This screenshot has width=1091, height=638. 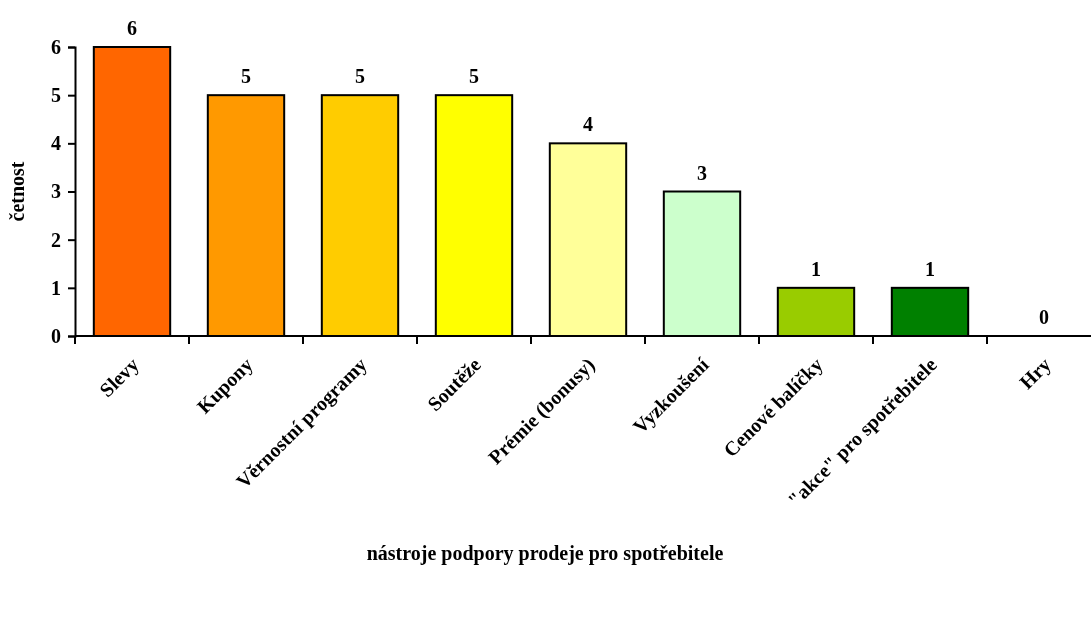 What do you see at coordinates (17, 191) in the screenshot?
I see `y-axis-title: četnost` at bounding box center [17, 191].